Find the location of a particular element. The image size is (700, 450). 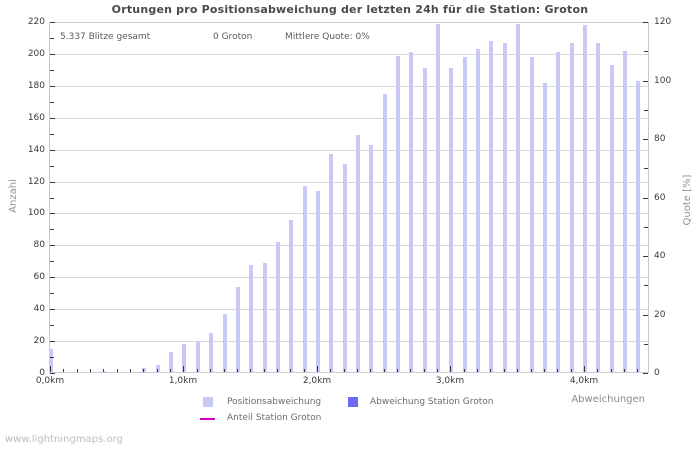

y-tick-label-right: 100 is located at coordinates (663, 81).